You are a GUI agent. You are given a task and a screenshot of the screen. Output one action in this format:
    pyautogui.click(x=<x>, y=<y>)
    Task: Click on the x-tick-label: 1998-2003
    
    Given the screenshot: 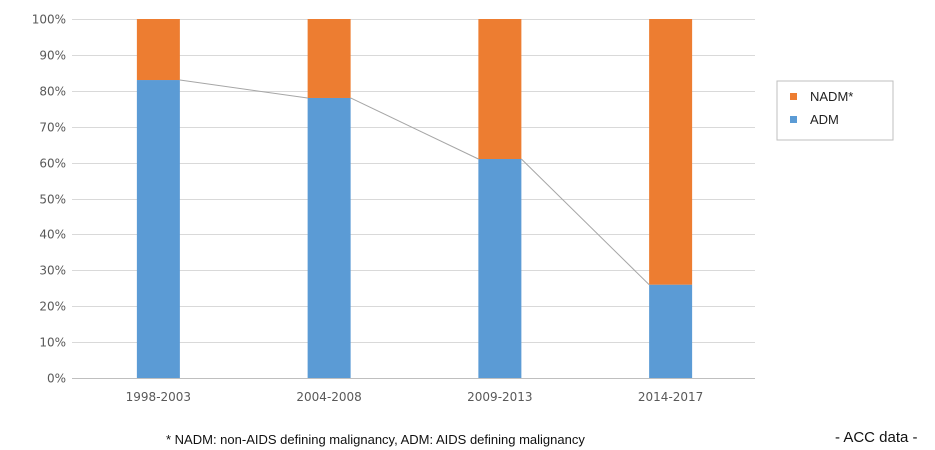 What is the action you would take?
    pyautogui.click(x=158, y=397)
    